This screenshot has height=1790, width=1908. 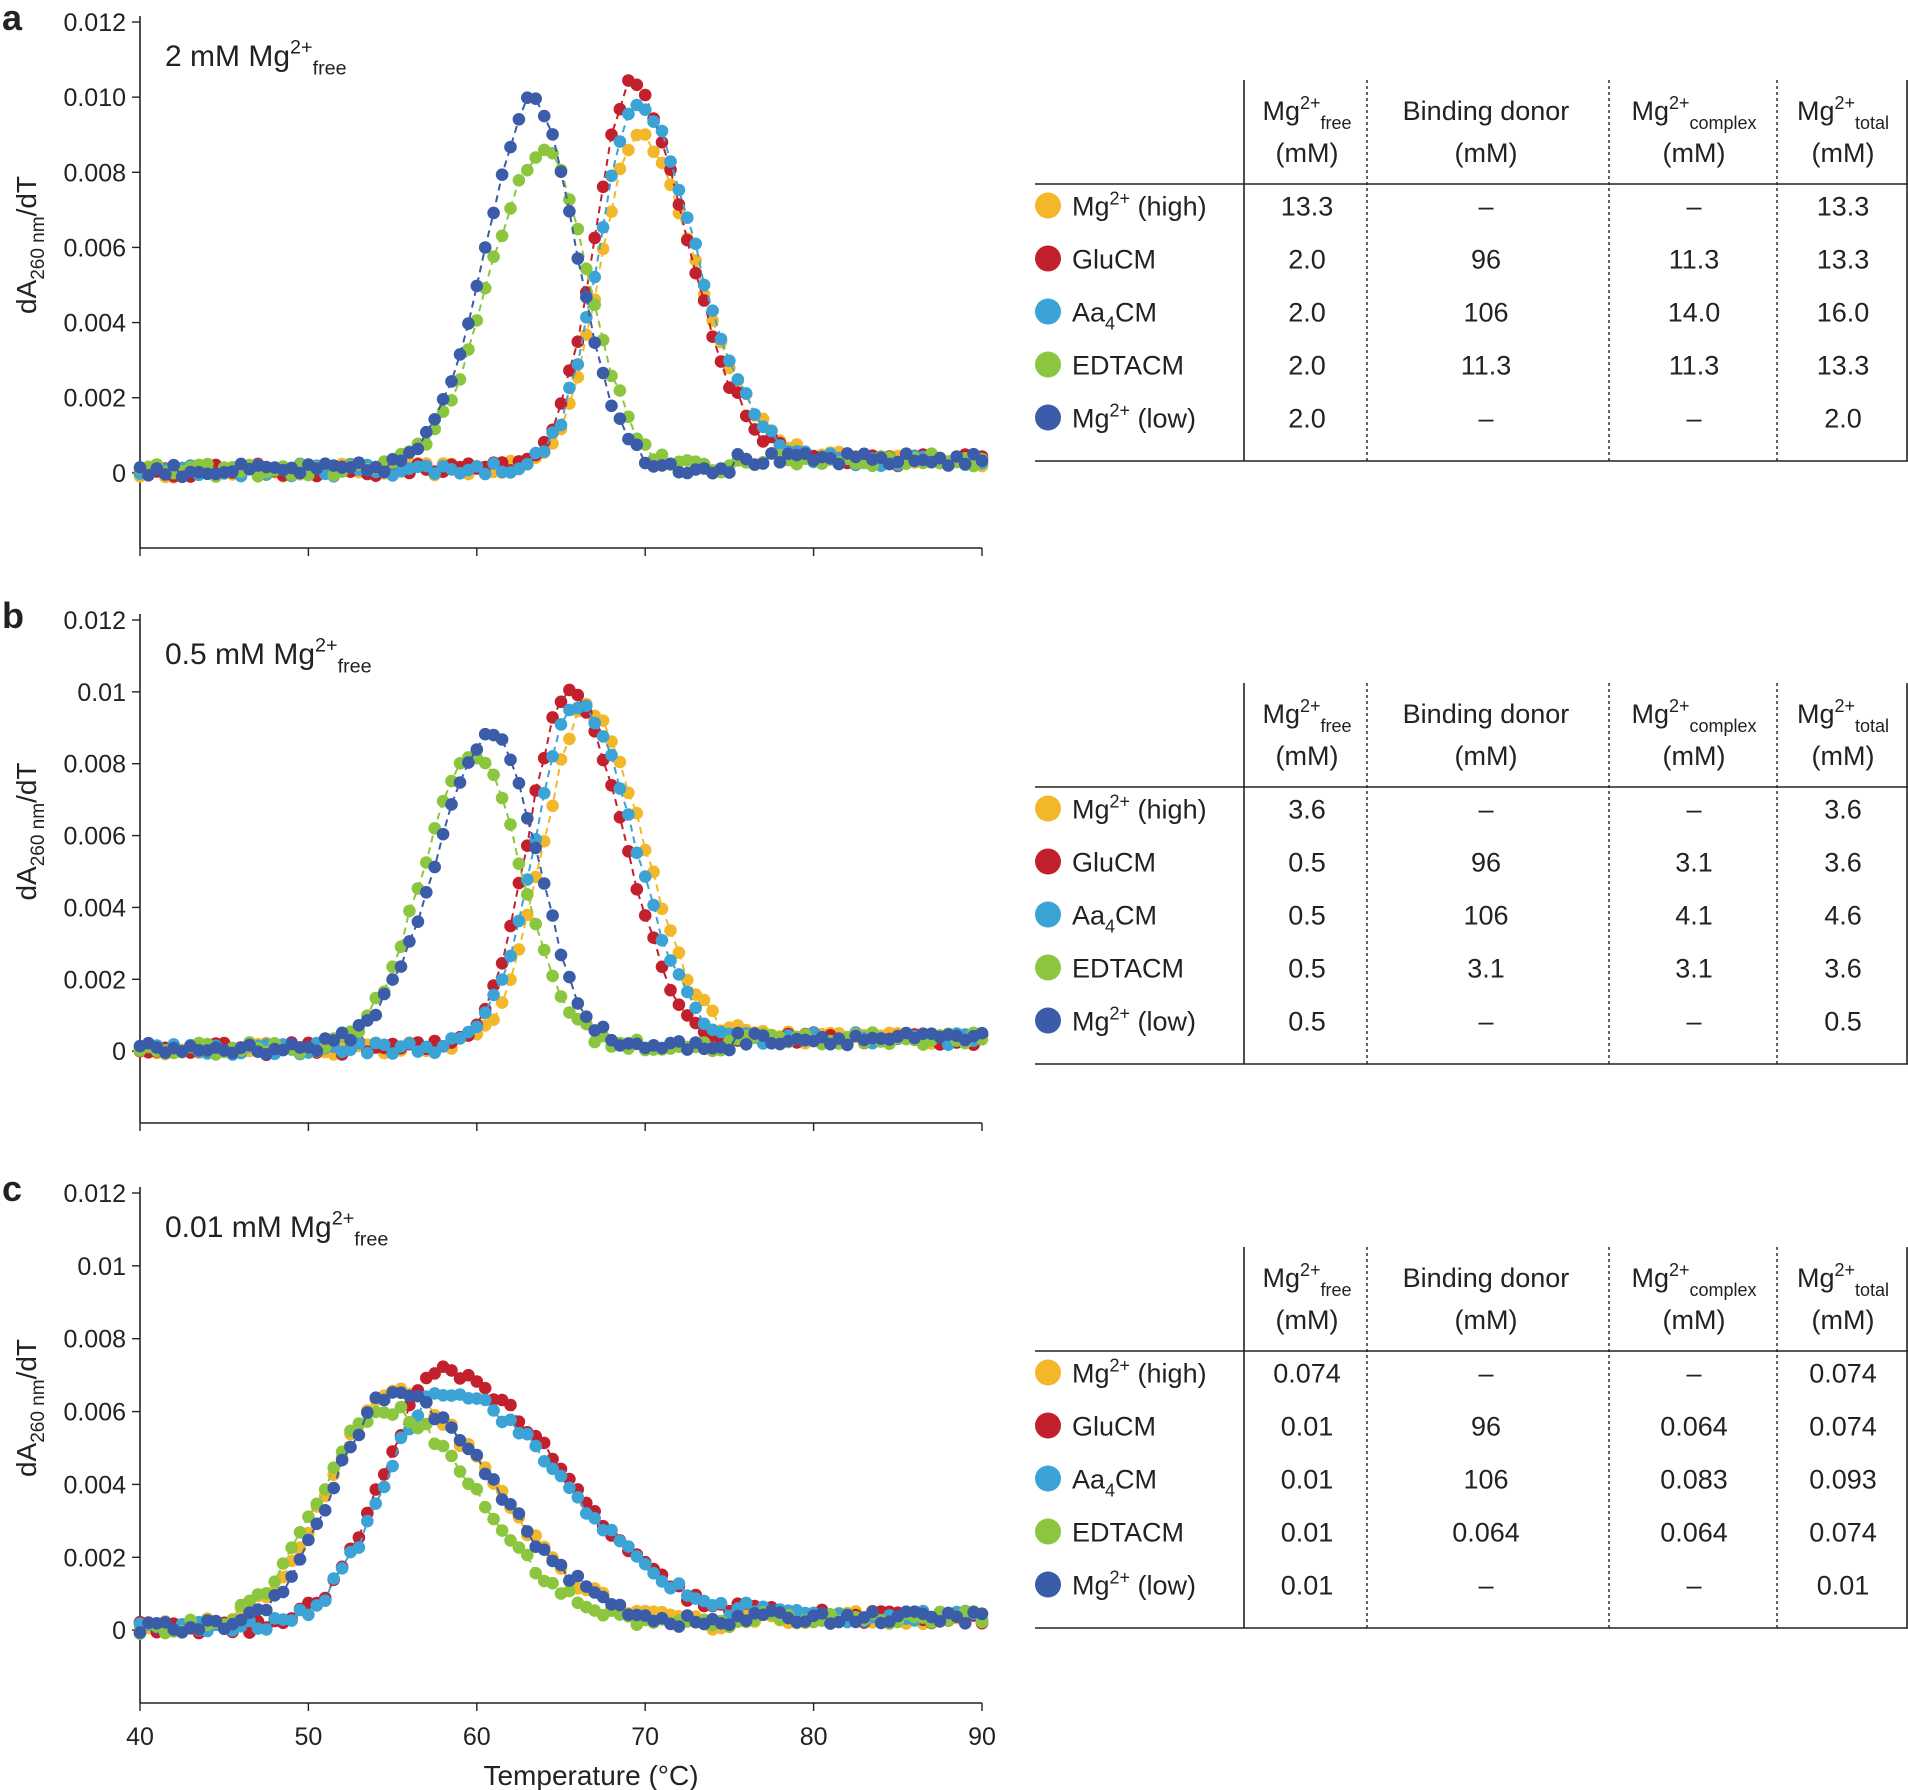 What do you see at coordinates (1134, 1584) in the screenshot?
I see `row-label-Mg_low: Mg2+ (low)` at bounding box center [1134, 1584].